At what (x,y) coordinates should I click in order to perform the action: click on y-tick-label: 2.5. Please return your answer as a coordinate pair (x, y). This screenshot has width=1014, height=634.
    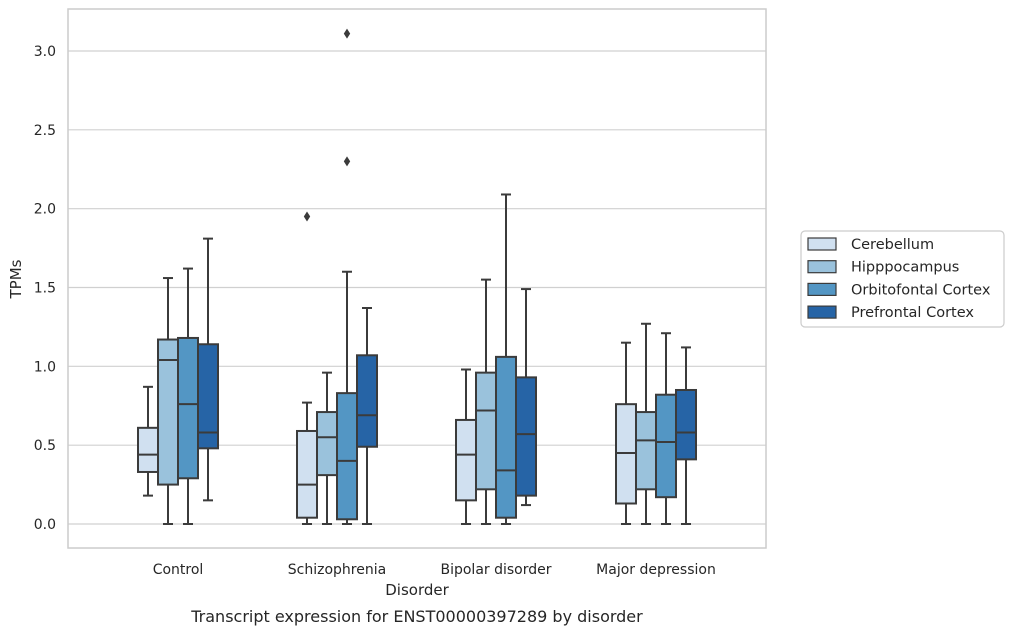
    Looking at the image, I should click on (45, 131).